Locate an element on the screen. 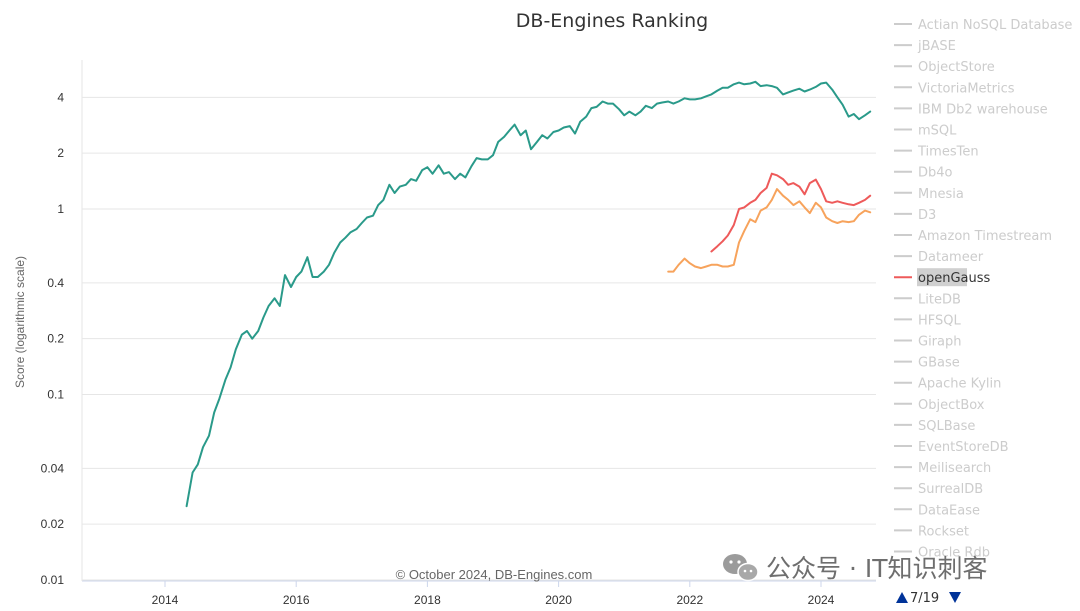  wechat-icon is located at coordinates (741, 568).